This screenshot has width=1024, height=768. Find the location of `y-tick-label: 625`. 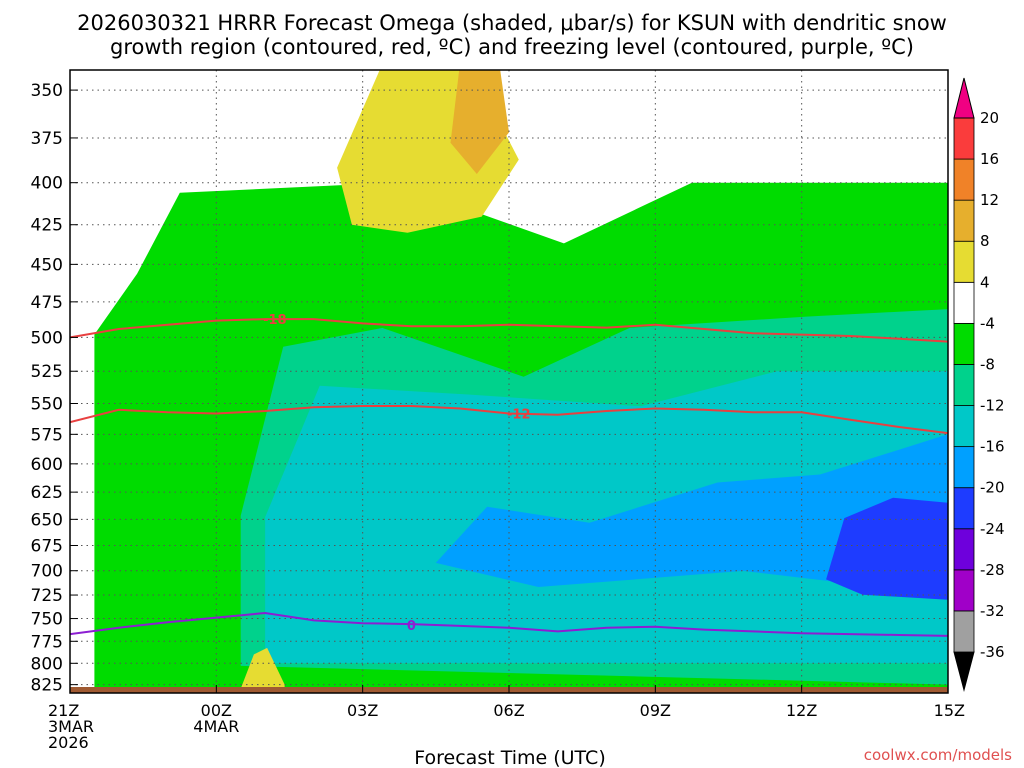

y-tick-label: 625 is located at coordinates (47, 493).